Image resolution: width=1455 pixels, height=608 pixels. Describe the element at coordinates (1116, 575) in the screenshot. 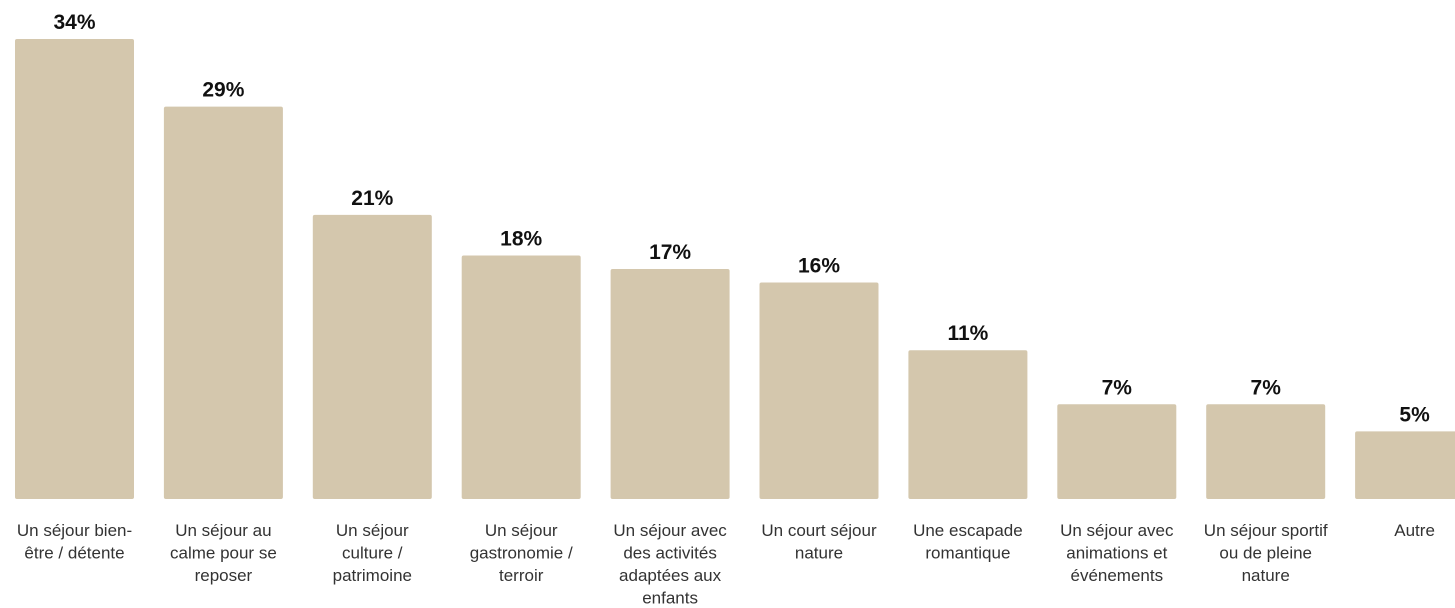

I see `category-label-line: événements` at that location.